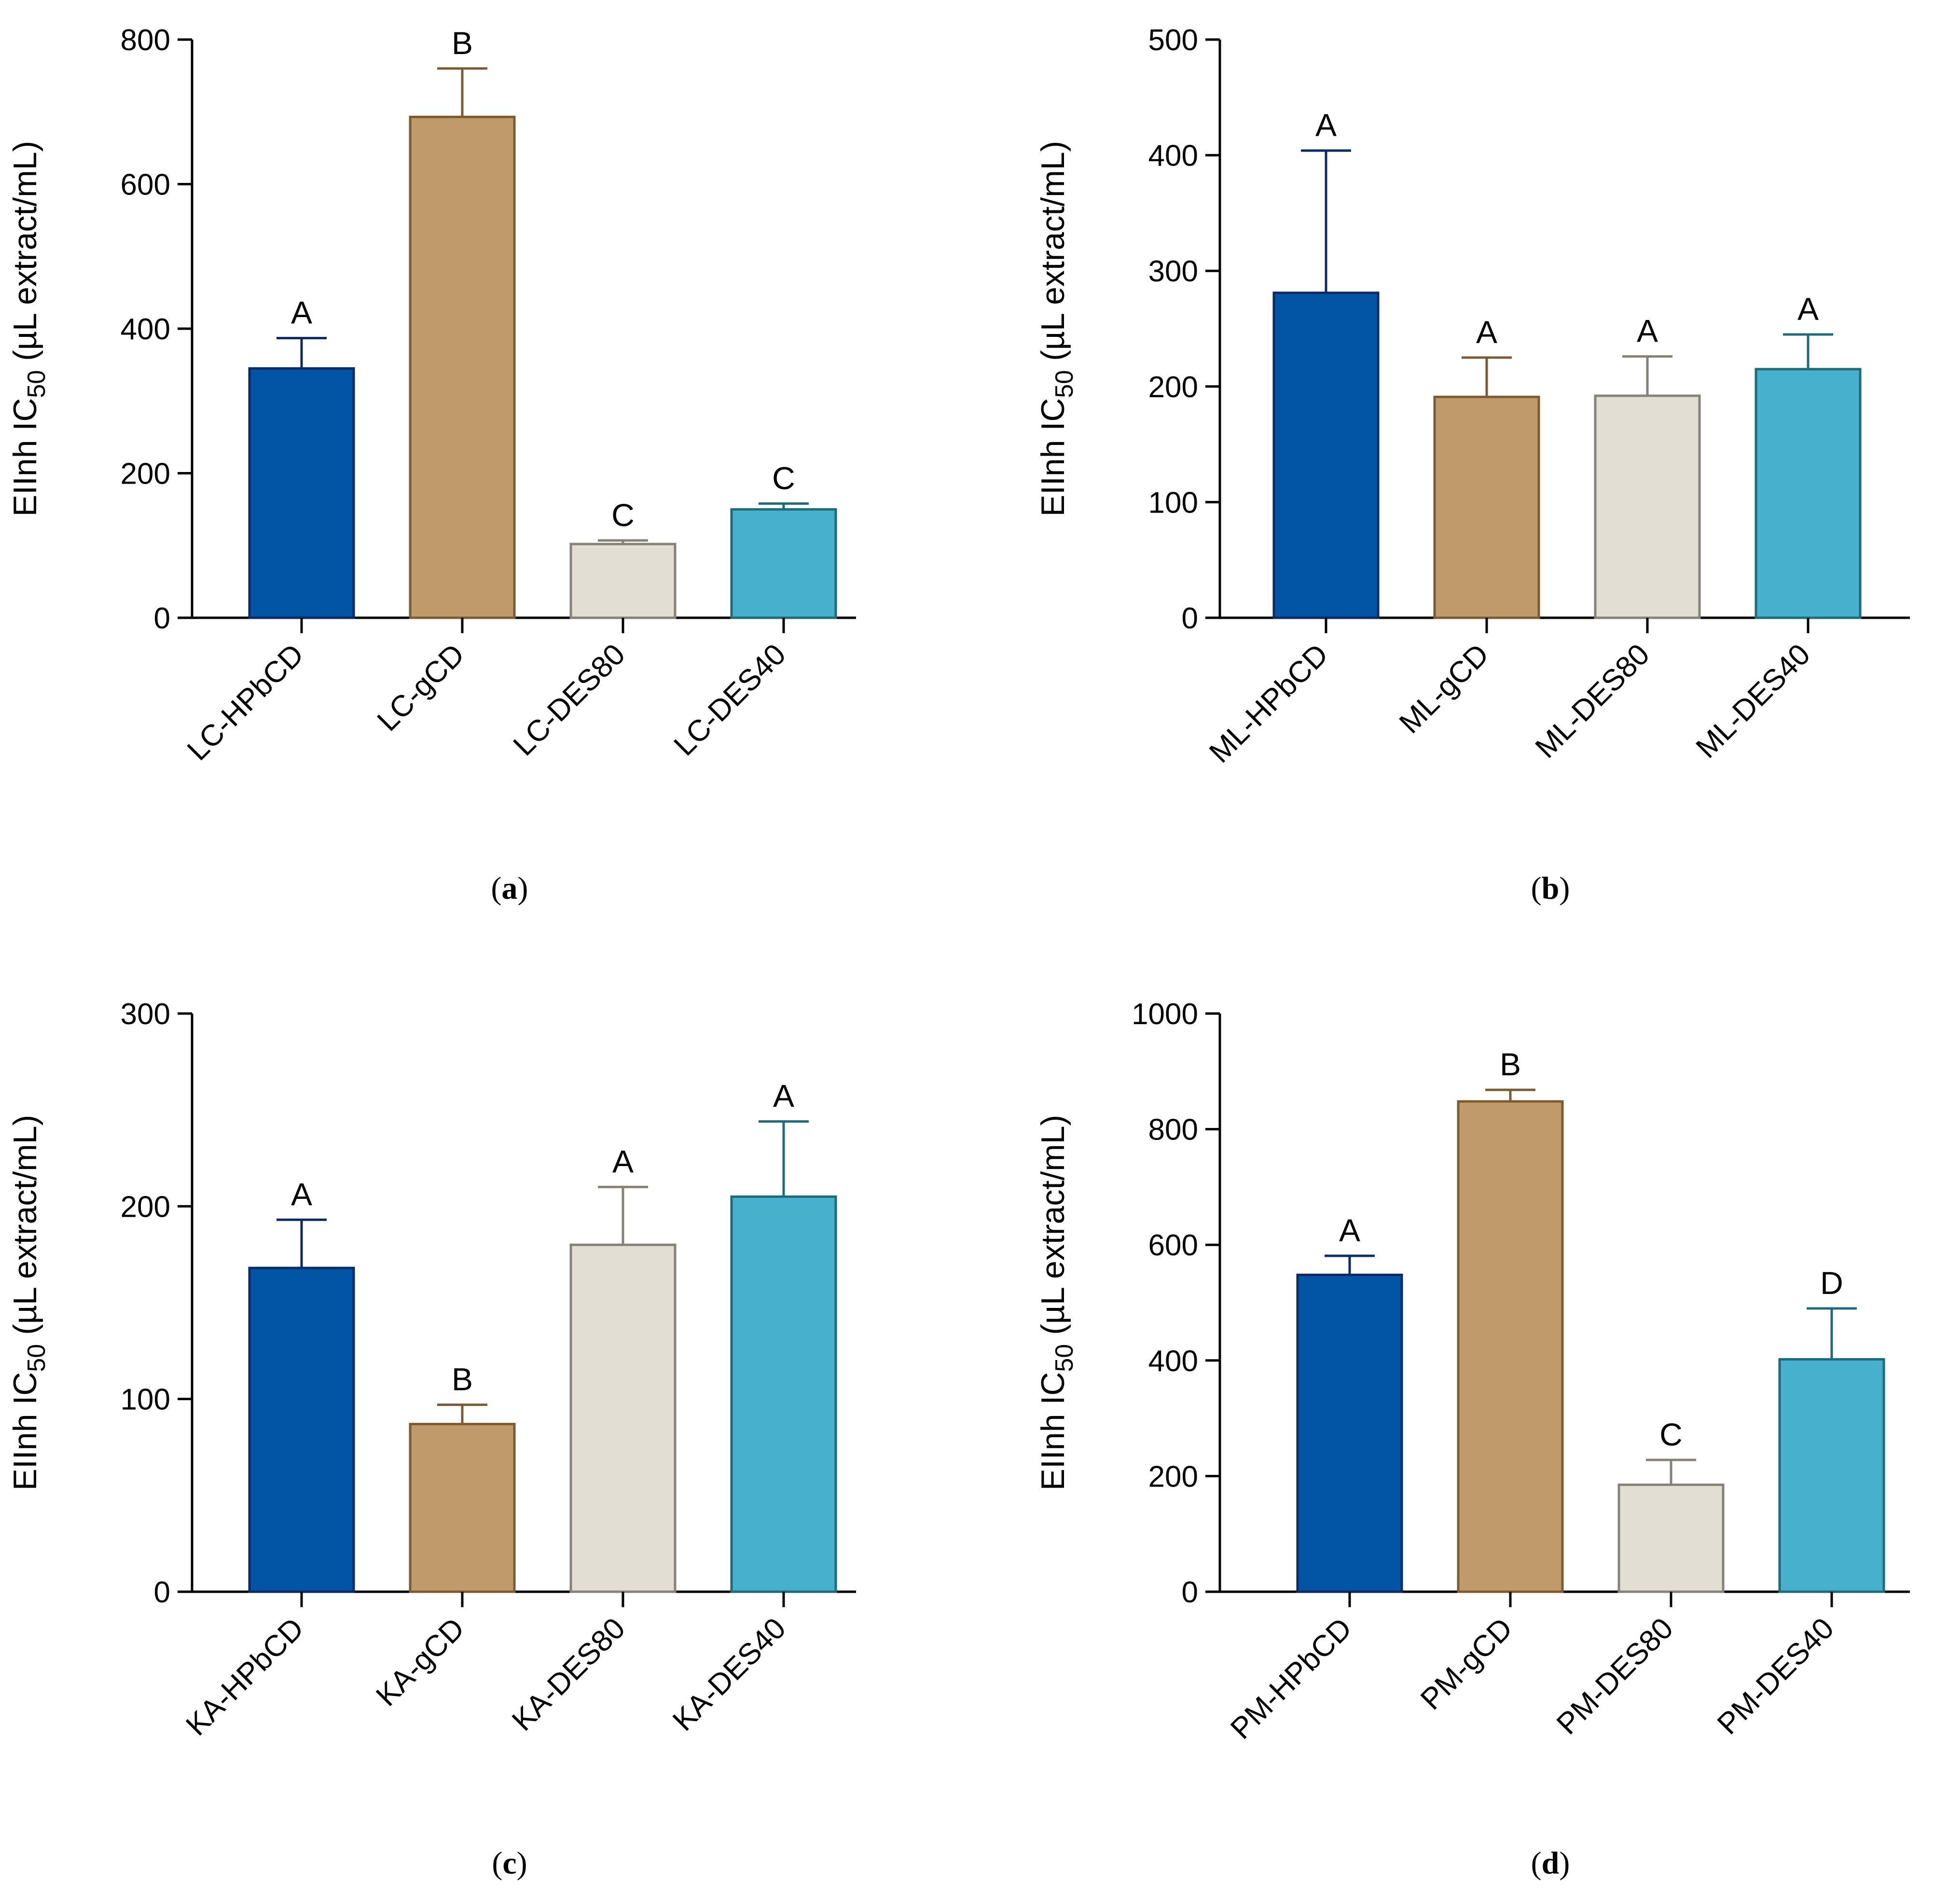  I want to click on panel-label-letter: b, so click(1551, 888).